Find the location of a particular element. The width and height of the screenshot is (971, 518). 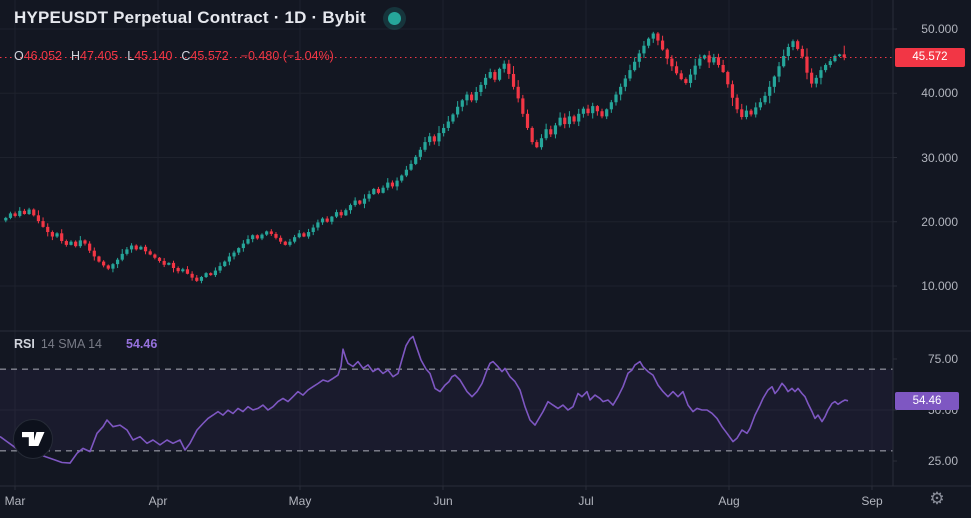

price-axis-label: 20.000 is located at coordinates (939, 221).